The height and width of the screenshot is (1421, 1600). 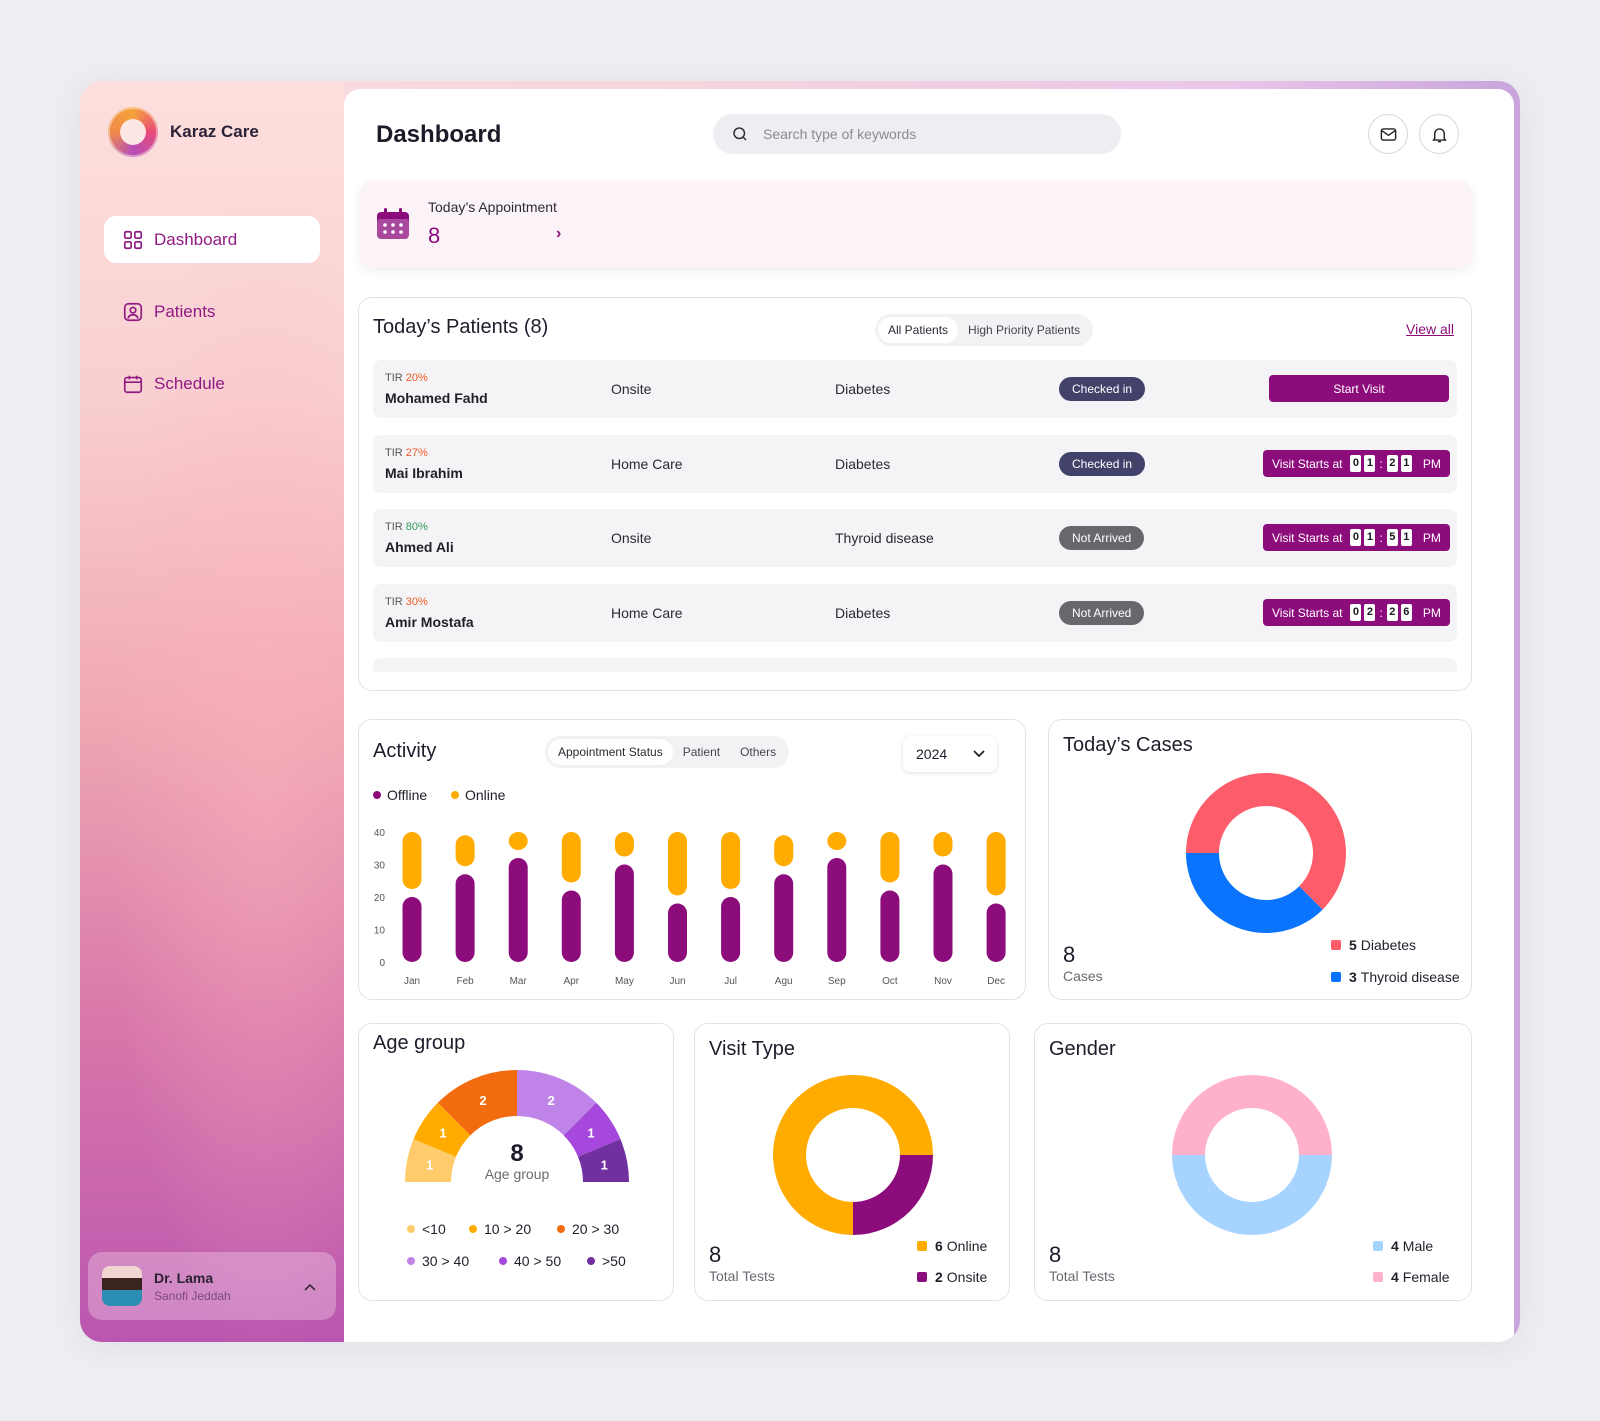 What do you see at coordinates (730, 981) in the screenshot?
I see `x-tick-label: Jul` at bounding box center [730, 981].